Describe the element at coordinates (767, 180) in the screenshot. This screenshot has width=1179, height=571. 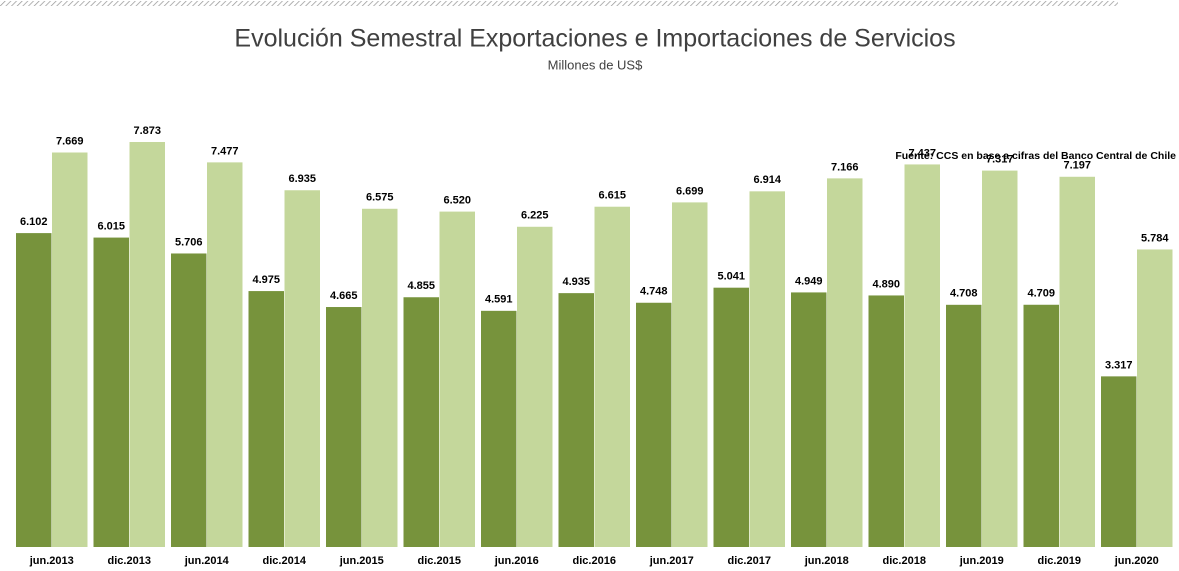
I see `value-label: 6.914` at that location.